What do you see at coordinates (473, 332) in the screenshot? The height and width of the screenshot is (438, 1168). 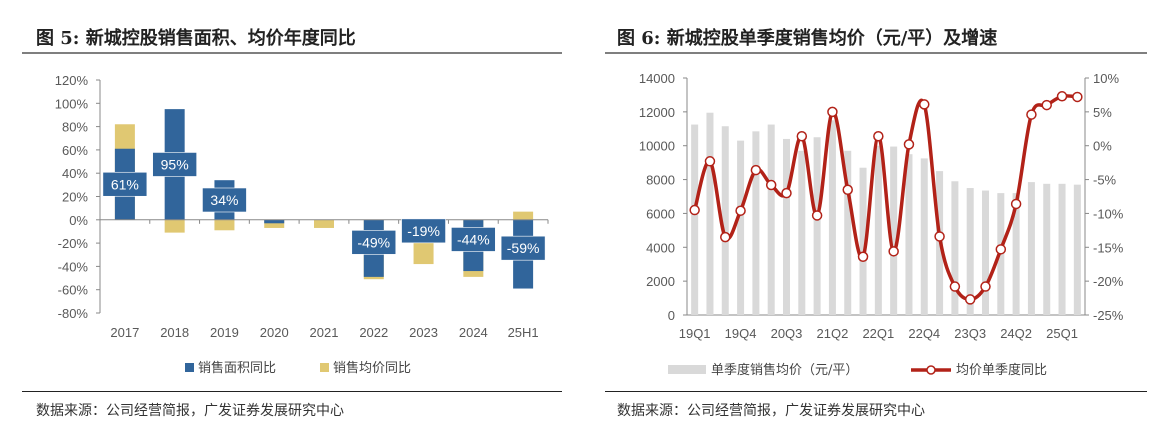 I see `x-tick-label: 2024` at bounding box center [473, 332].